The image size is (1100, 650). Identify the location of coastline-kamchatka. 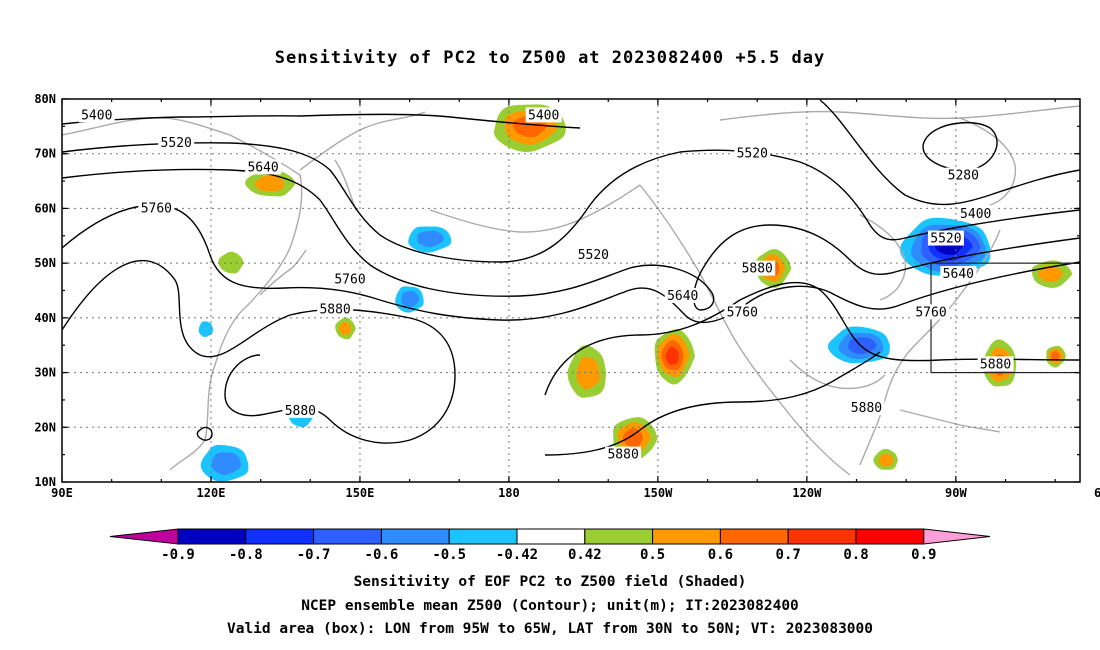
(345, 185).